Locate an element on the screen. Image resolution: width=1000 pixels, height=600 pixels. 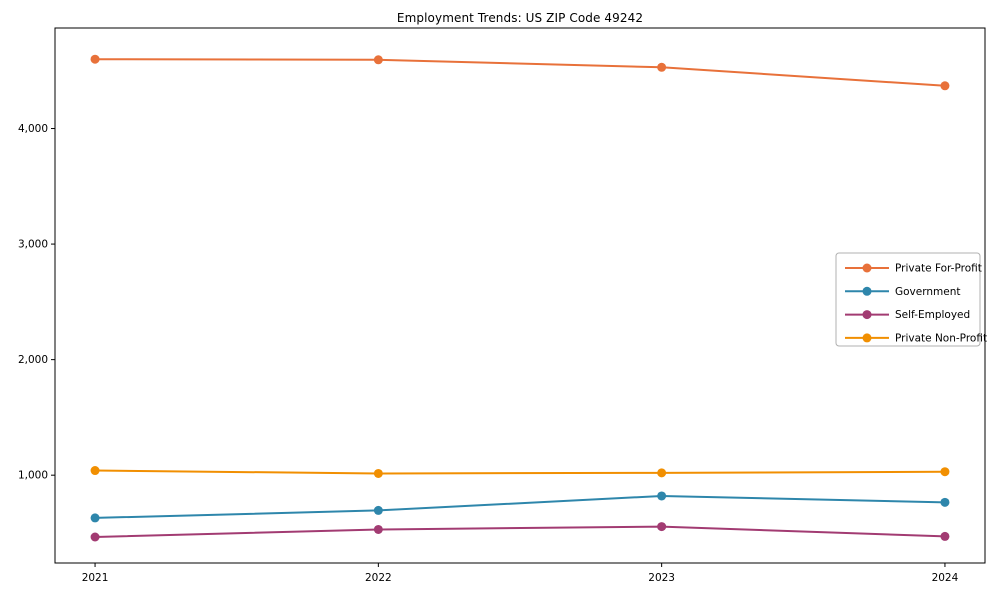
chart-title: Employment Trends: US ZIP Code 49242 is located at coordinates (520, 18).